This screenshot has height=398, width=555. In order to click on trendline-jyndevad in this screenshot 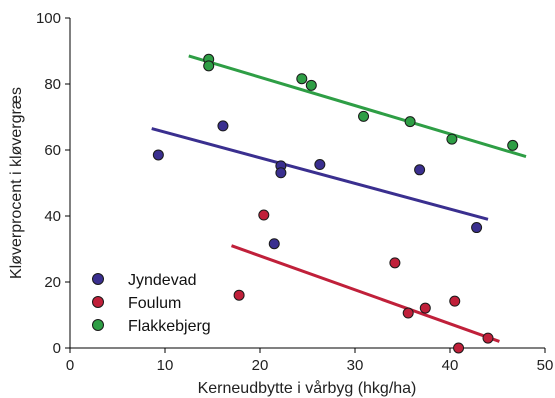, I will do `click(320, 174)`.